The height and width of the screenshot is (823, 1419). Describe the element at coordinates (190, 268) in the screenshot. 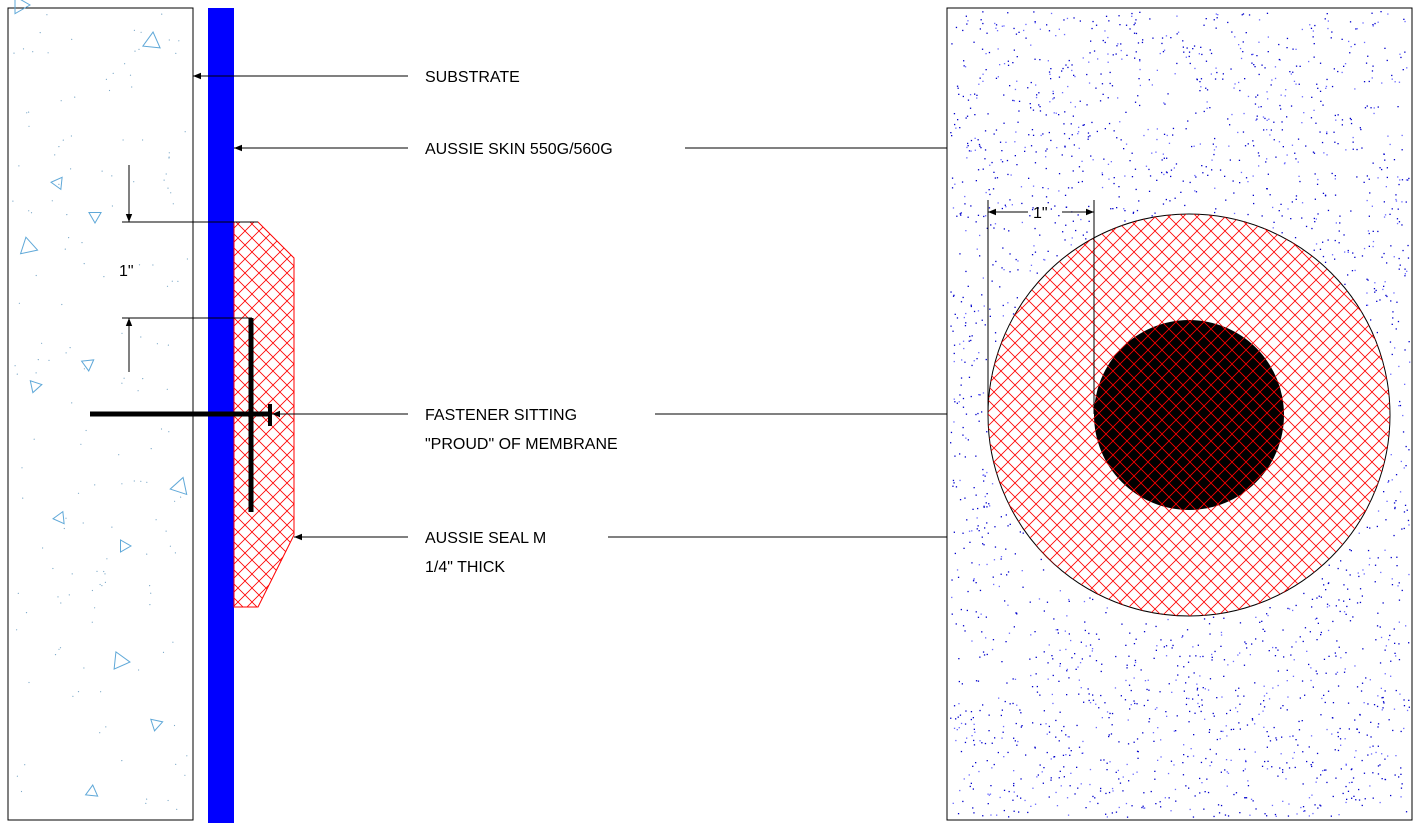

I see `section-dimension` at that location.